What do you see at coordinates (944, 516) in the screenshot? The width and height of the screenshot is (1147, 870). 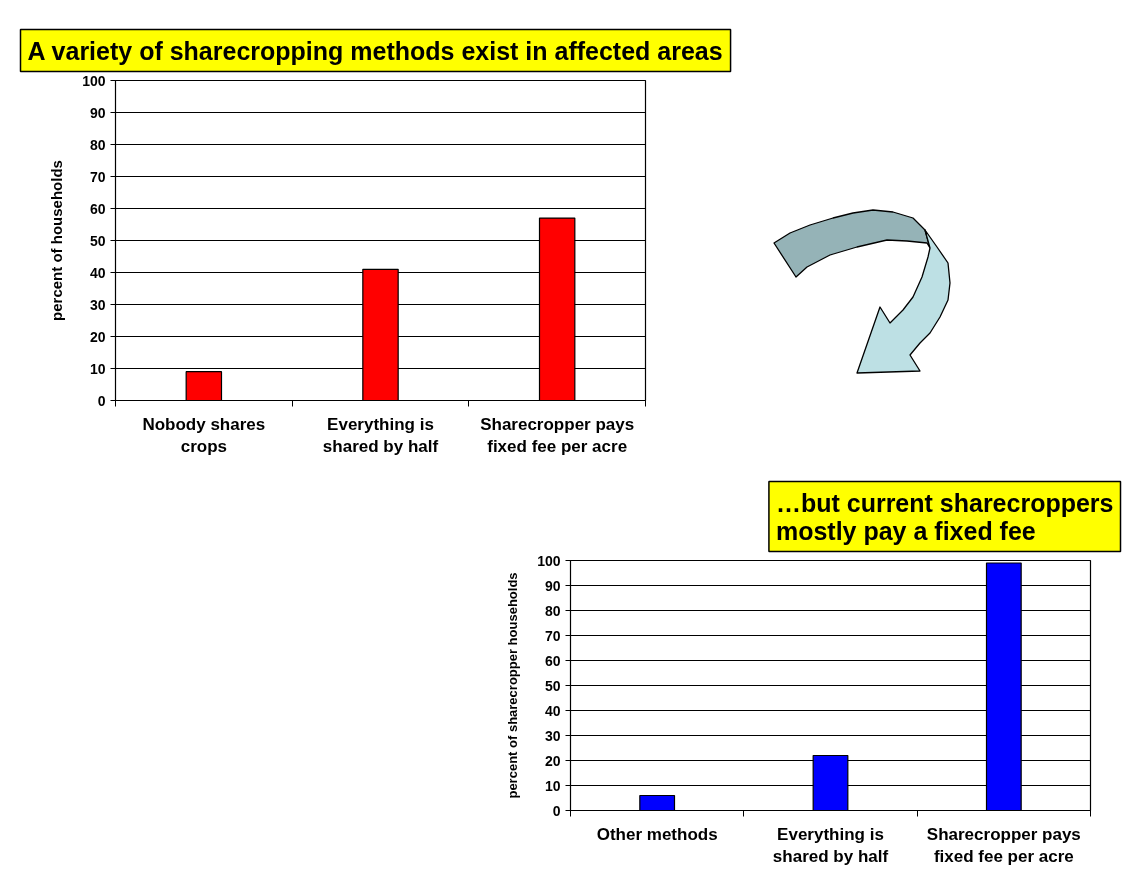 I see `chart-title: …but current sharecroppers mostly pay a fixed fee` at bounding box center [944, 516].